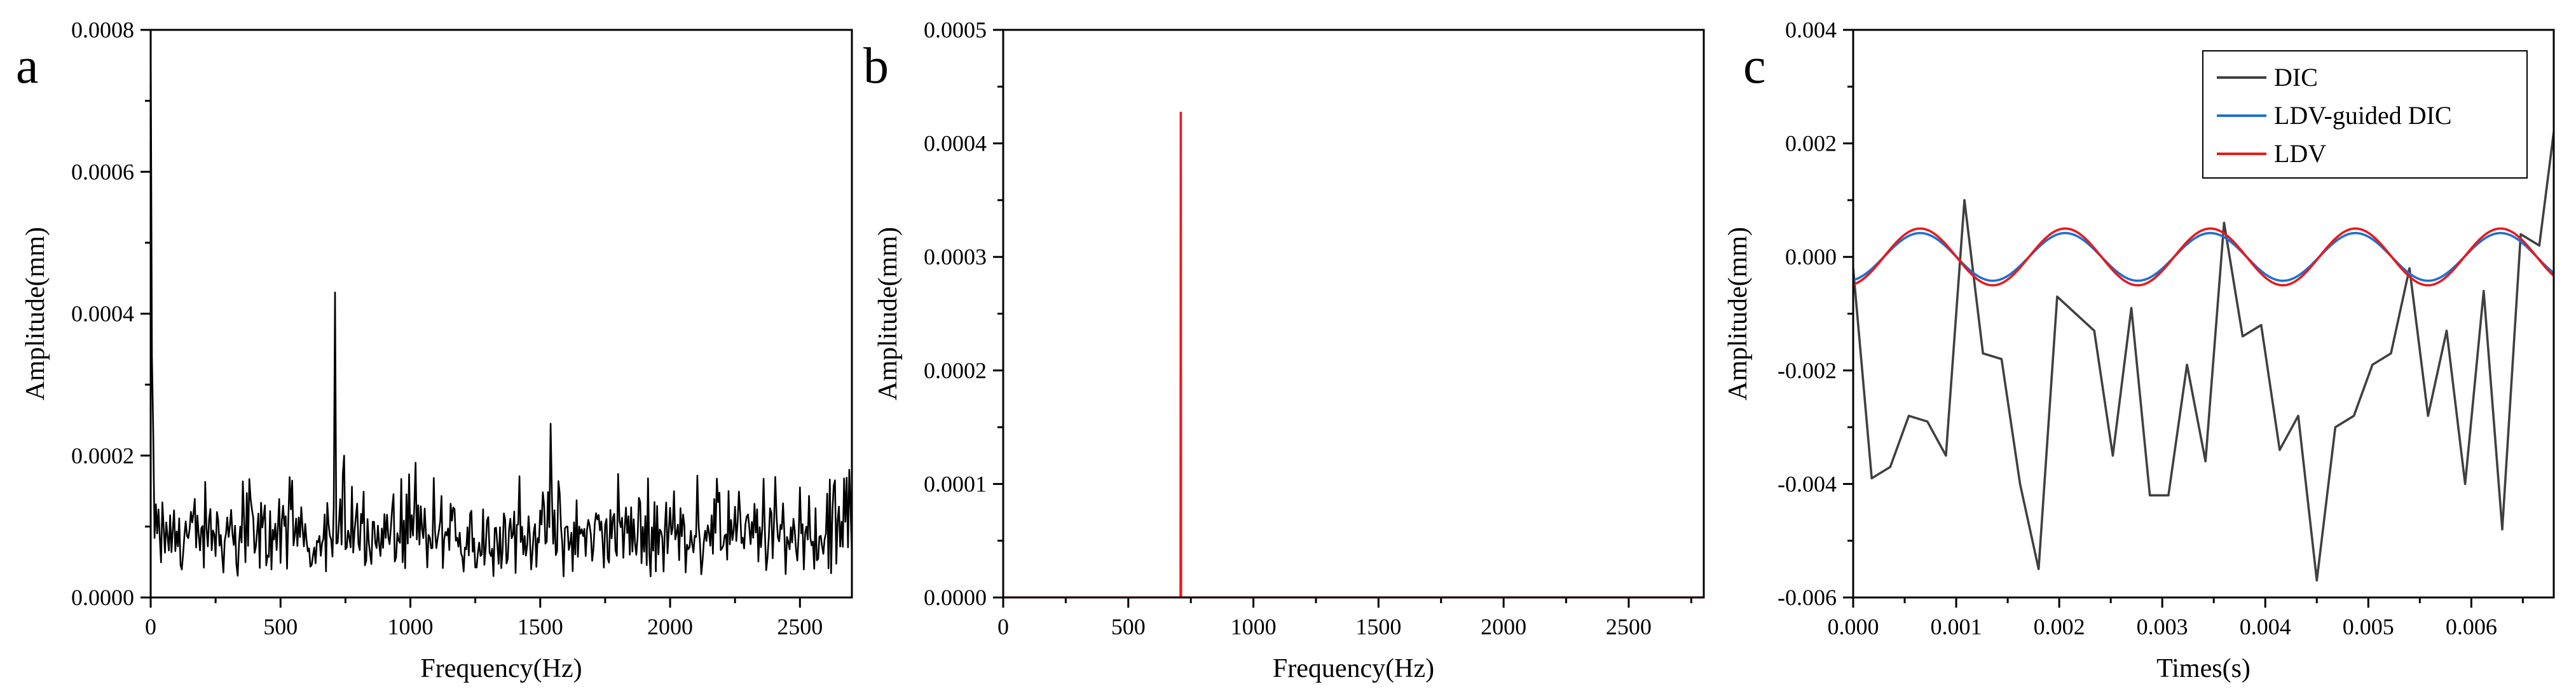  Describe the element at coordinates (670, 626) in the screenshot. I see `x-tick-label-a: 2000` at that location.